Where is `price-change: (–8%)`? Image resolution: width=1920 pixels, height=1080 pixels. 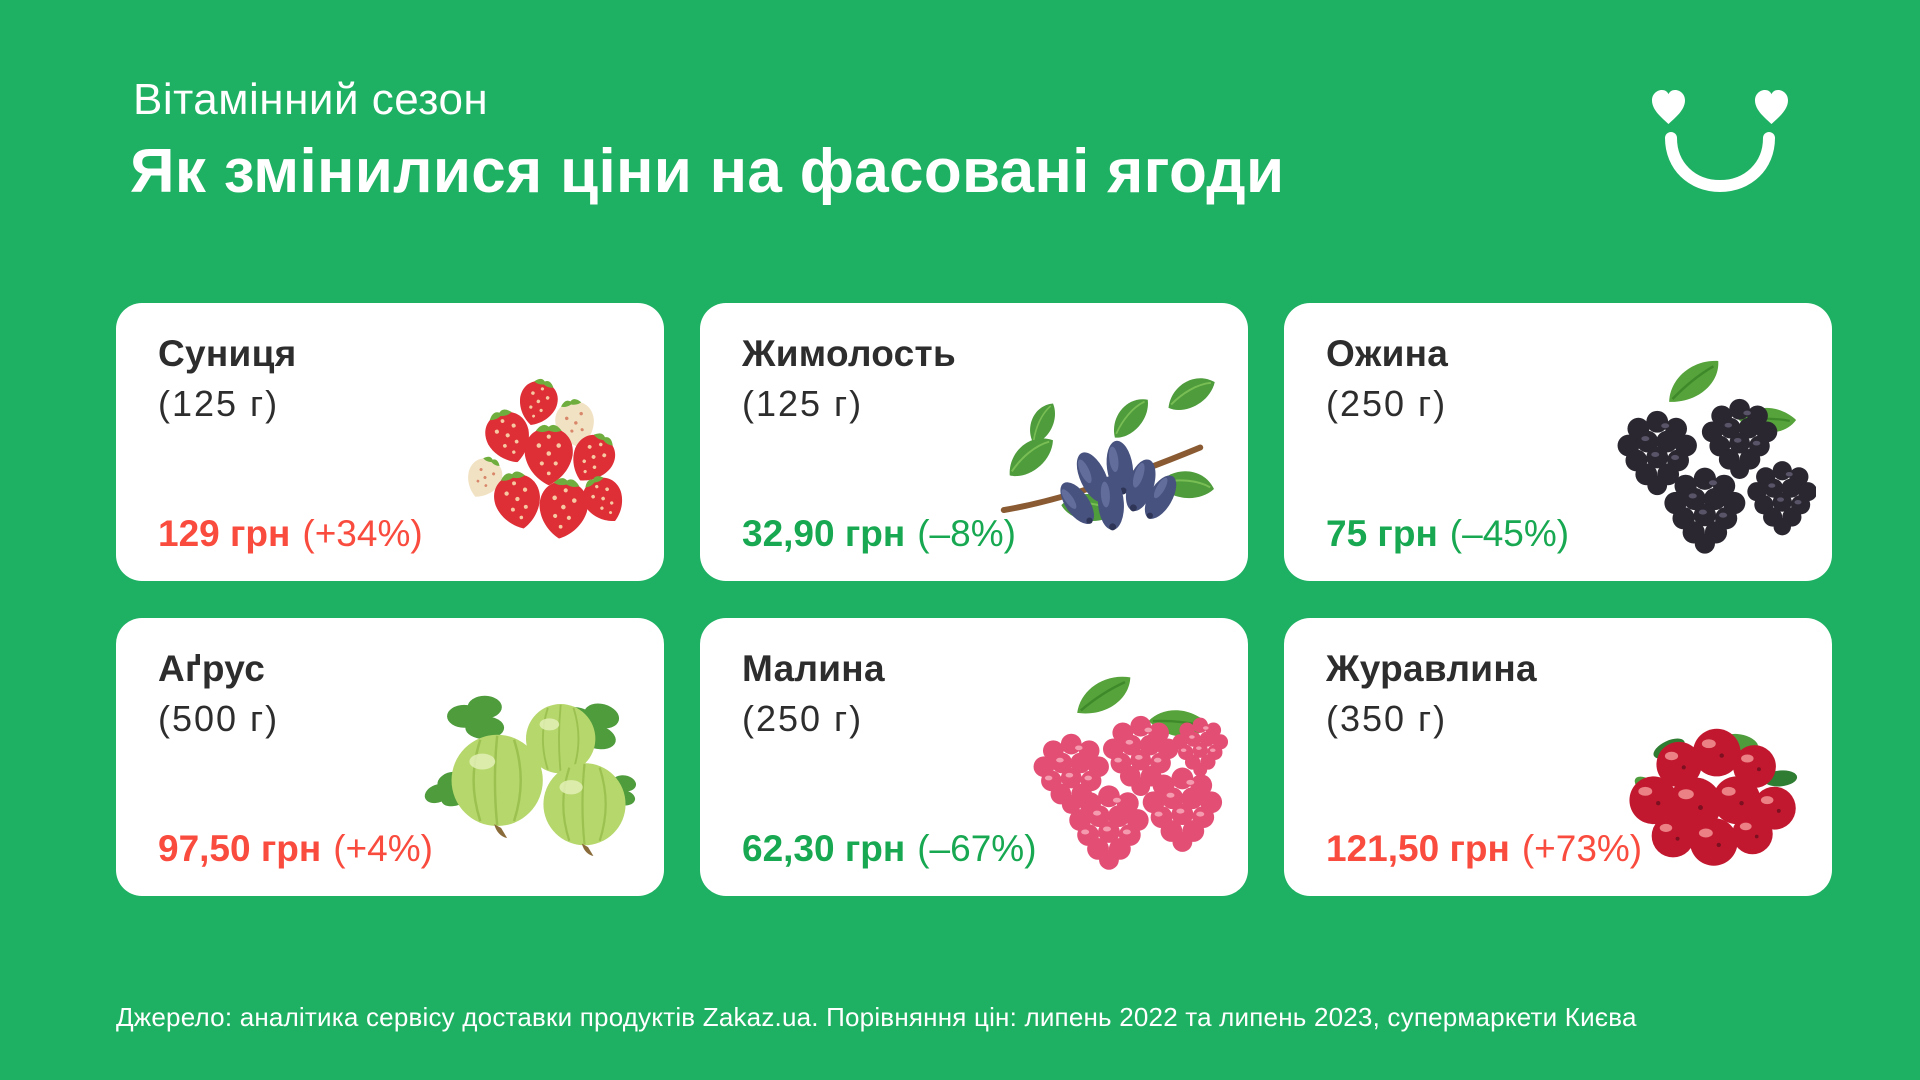 price-change: (–8%) is located at coordinates (966, 533).